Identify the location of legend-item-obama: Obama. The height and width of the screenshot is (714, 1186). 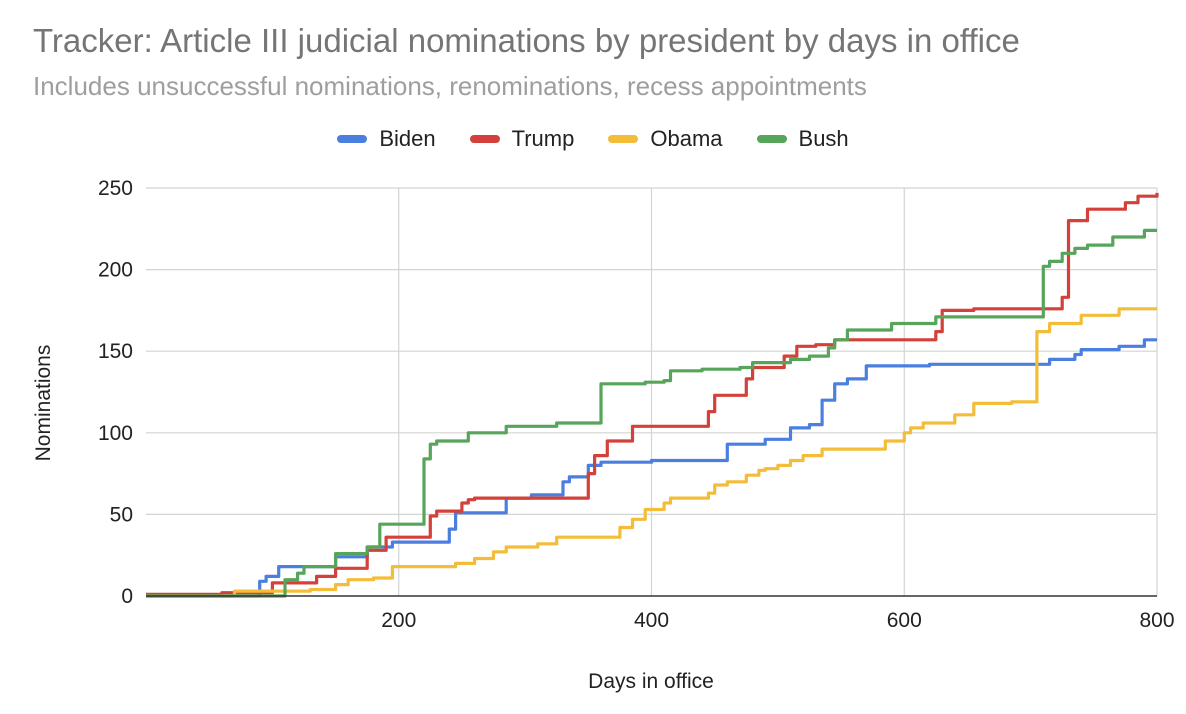
(665, 139).